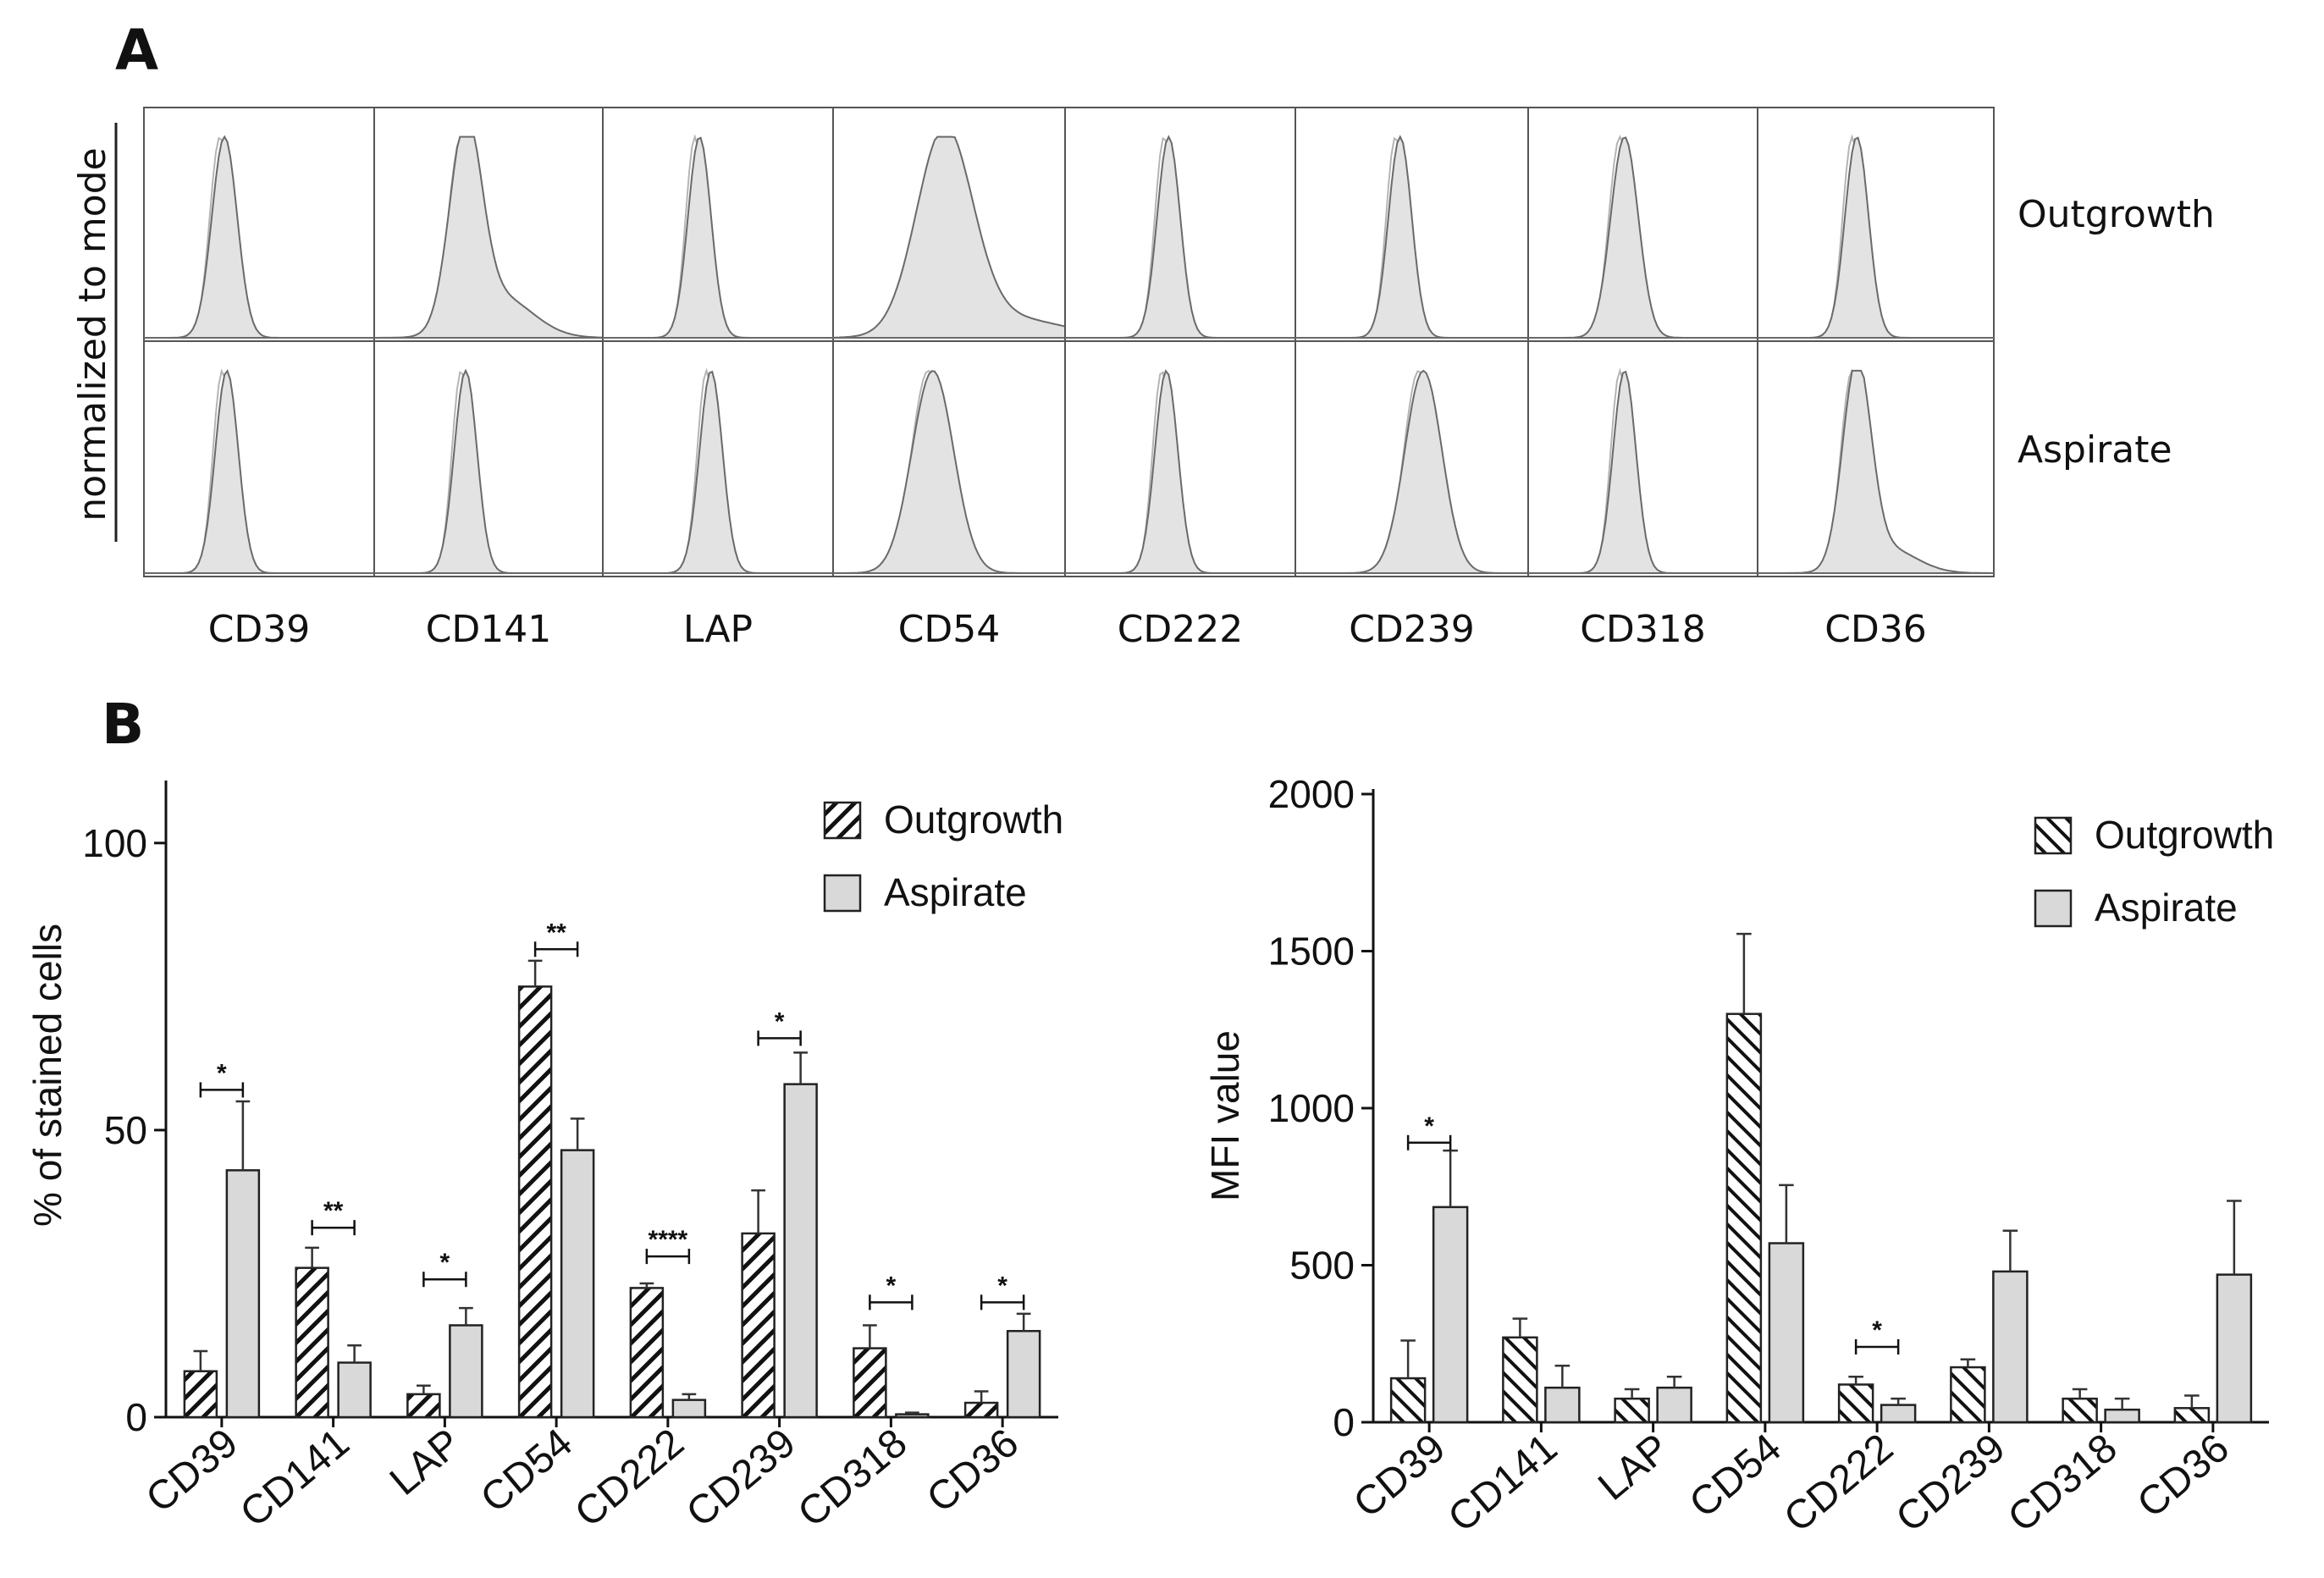 This screenshot has height=1578, width=2324. Describe the element at coordinates (842, 820) in the screenshot. I see `legend-swatch-outgrowth` at that location.